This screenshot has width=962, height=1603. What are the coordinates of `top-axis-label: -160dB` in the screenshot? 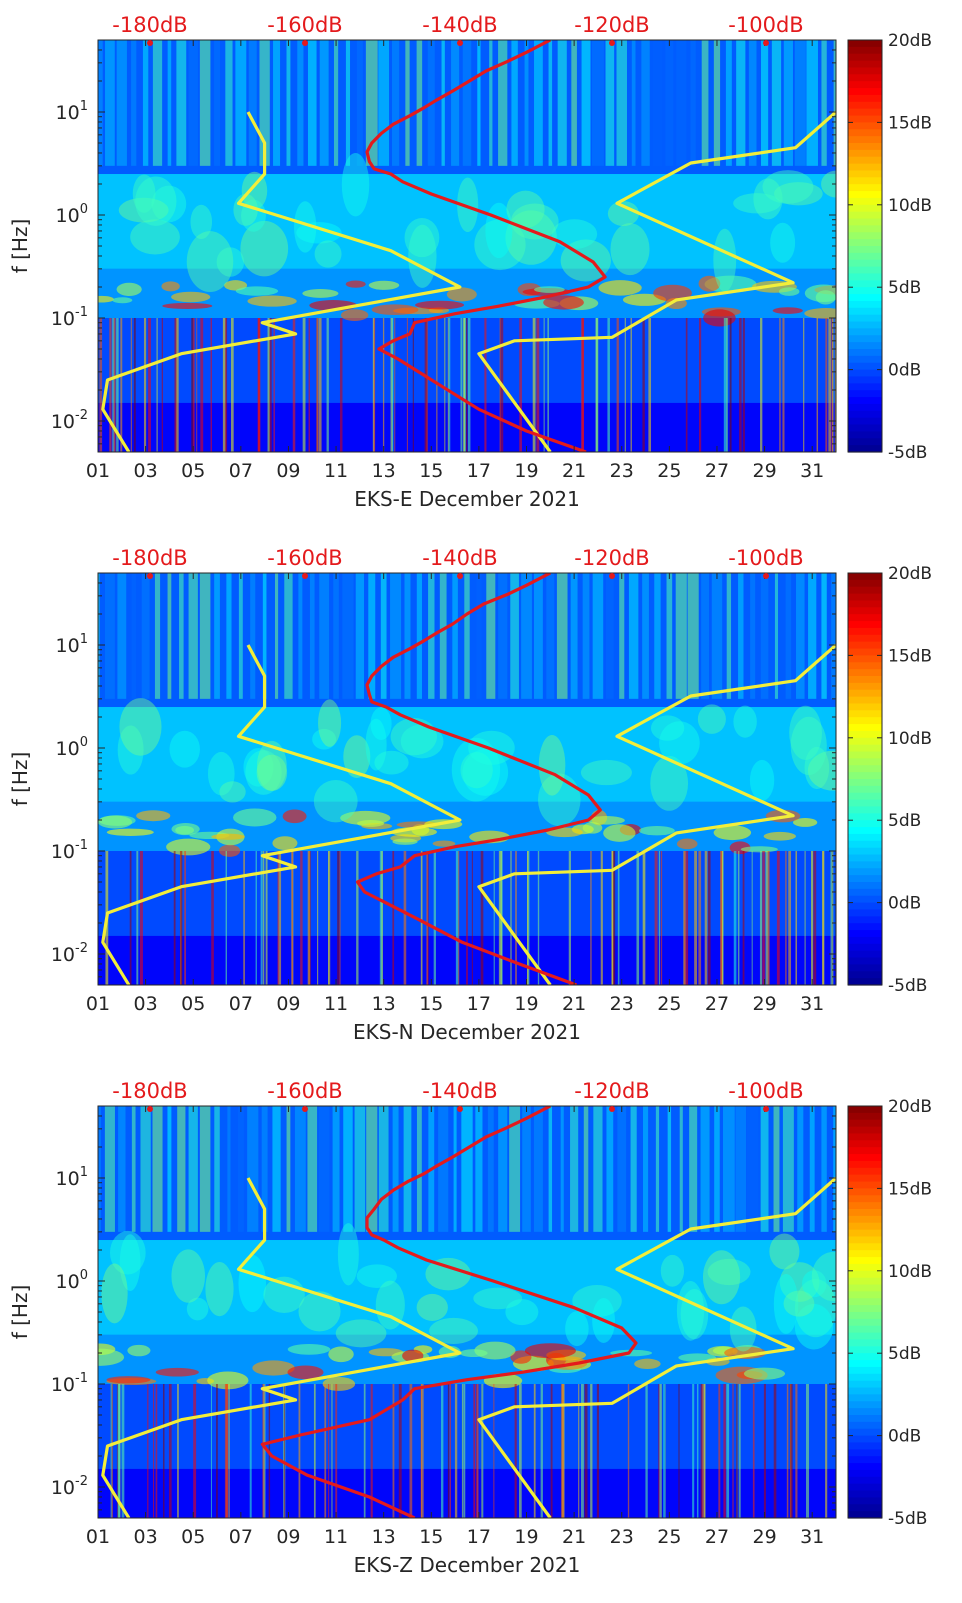 It's located at (304, 25).